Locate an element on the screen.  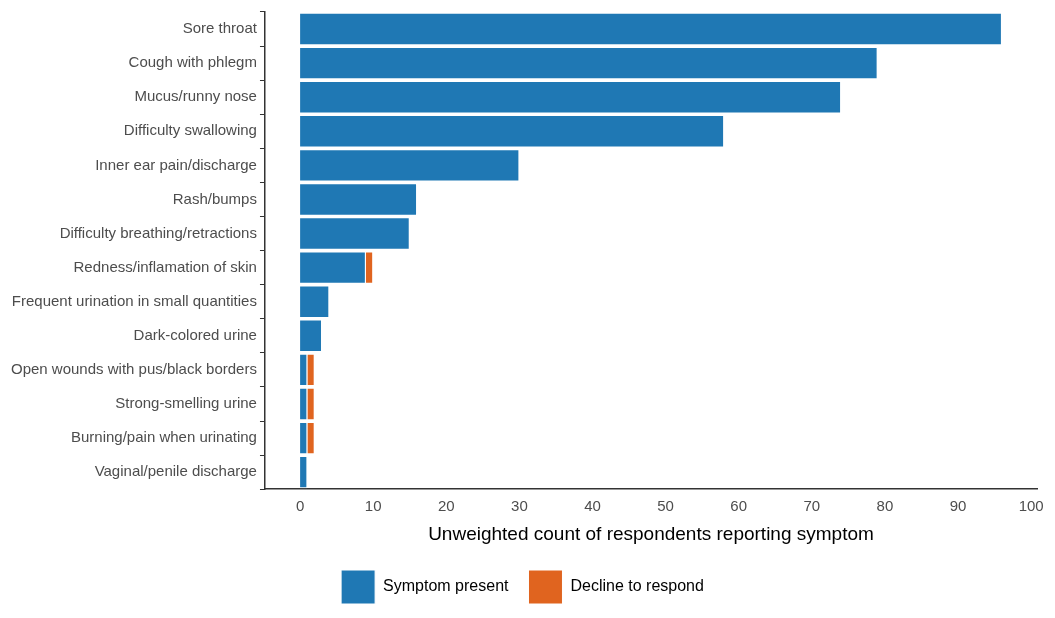
y-tick-label: Cough with phlegm is located at coordinates (192, 62).